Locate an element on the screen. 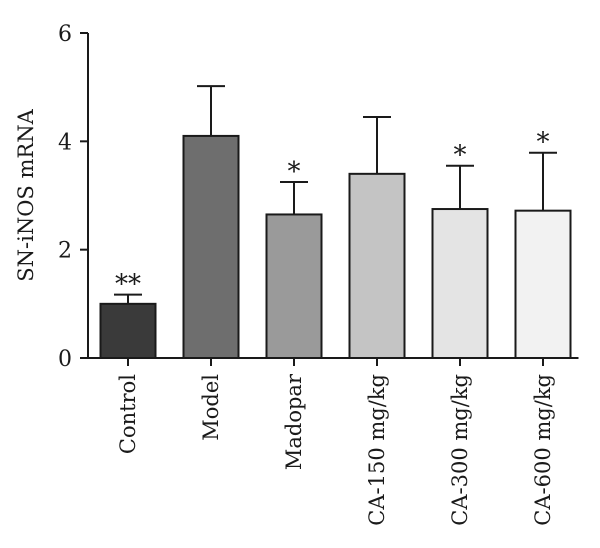  significance-marker: ** is located at coordinates (128, 285).